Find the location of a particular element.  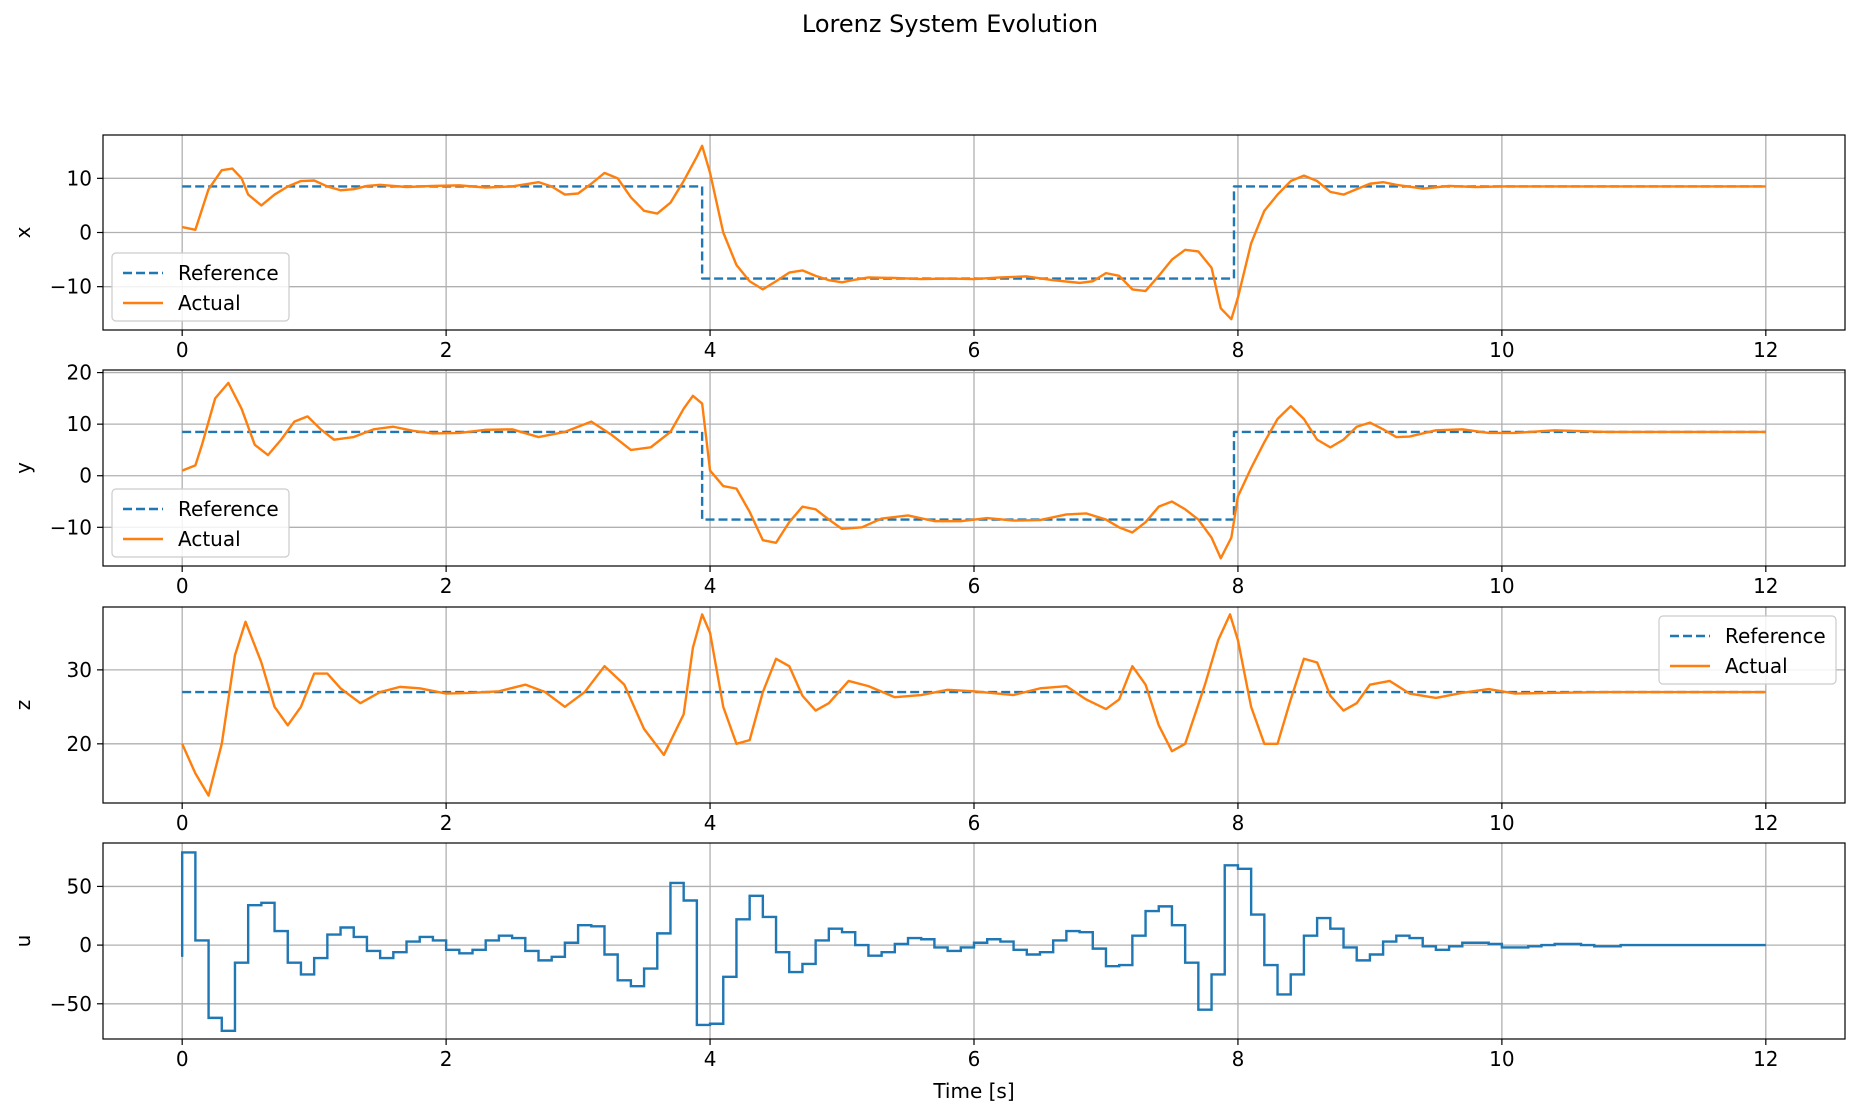

figure-title: Lorenz System Evolution is located at coordinates (950, 24).